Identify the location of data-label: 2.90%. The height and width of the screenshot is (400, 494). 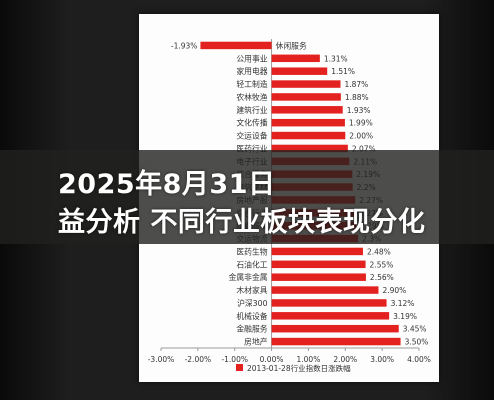
(394, 290).